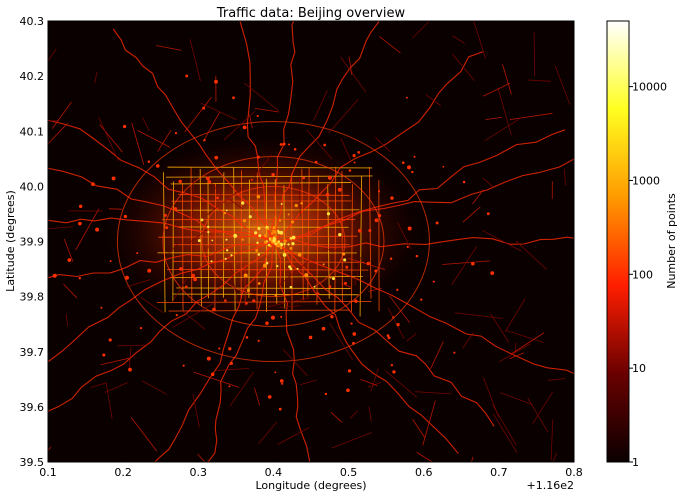 The image size is (685, 498). Describe the element at coordinates (199, 472) in the screenshot. I see `x-tick-label: 0.3` at that location.